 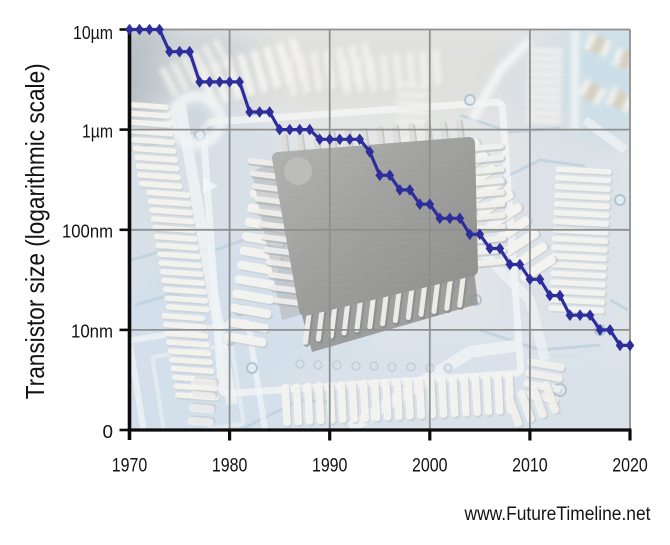 I want to click on svg-text: 1980, so click(x=230, y=465).